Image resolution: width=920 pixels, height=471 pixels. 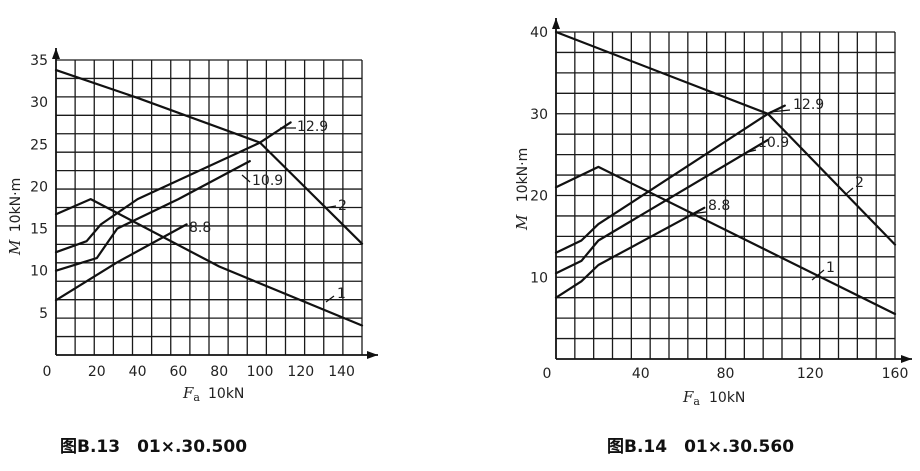 What do you see at coordinates (97, 372) in the screenshot?
I see `x-tick-label: 20` at bounding box center [97, 372].